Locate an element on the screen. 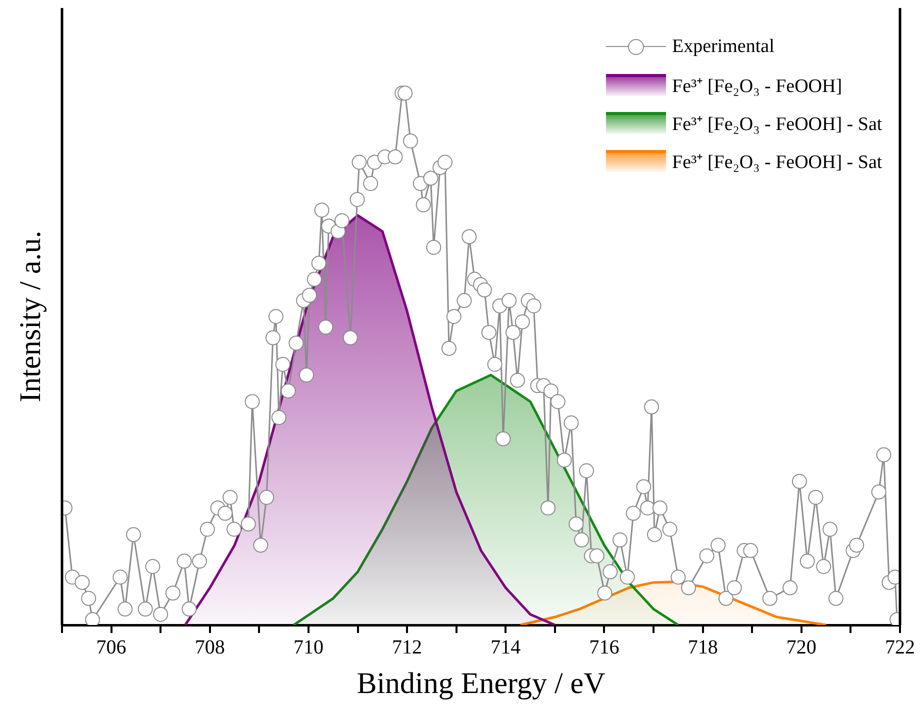 The width and height of the screenshot is (920, 717). x-tick-label: 712 is located at coordinates (407, 647).